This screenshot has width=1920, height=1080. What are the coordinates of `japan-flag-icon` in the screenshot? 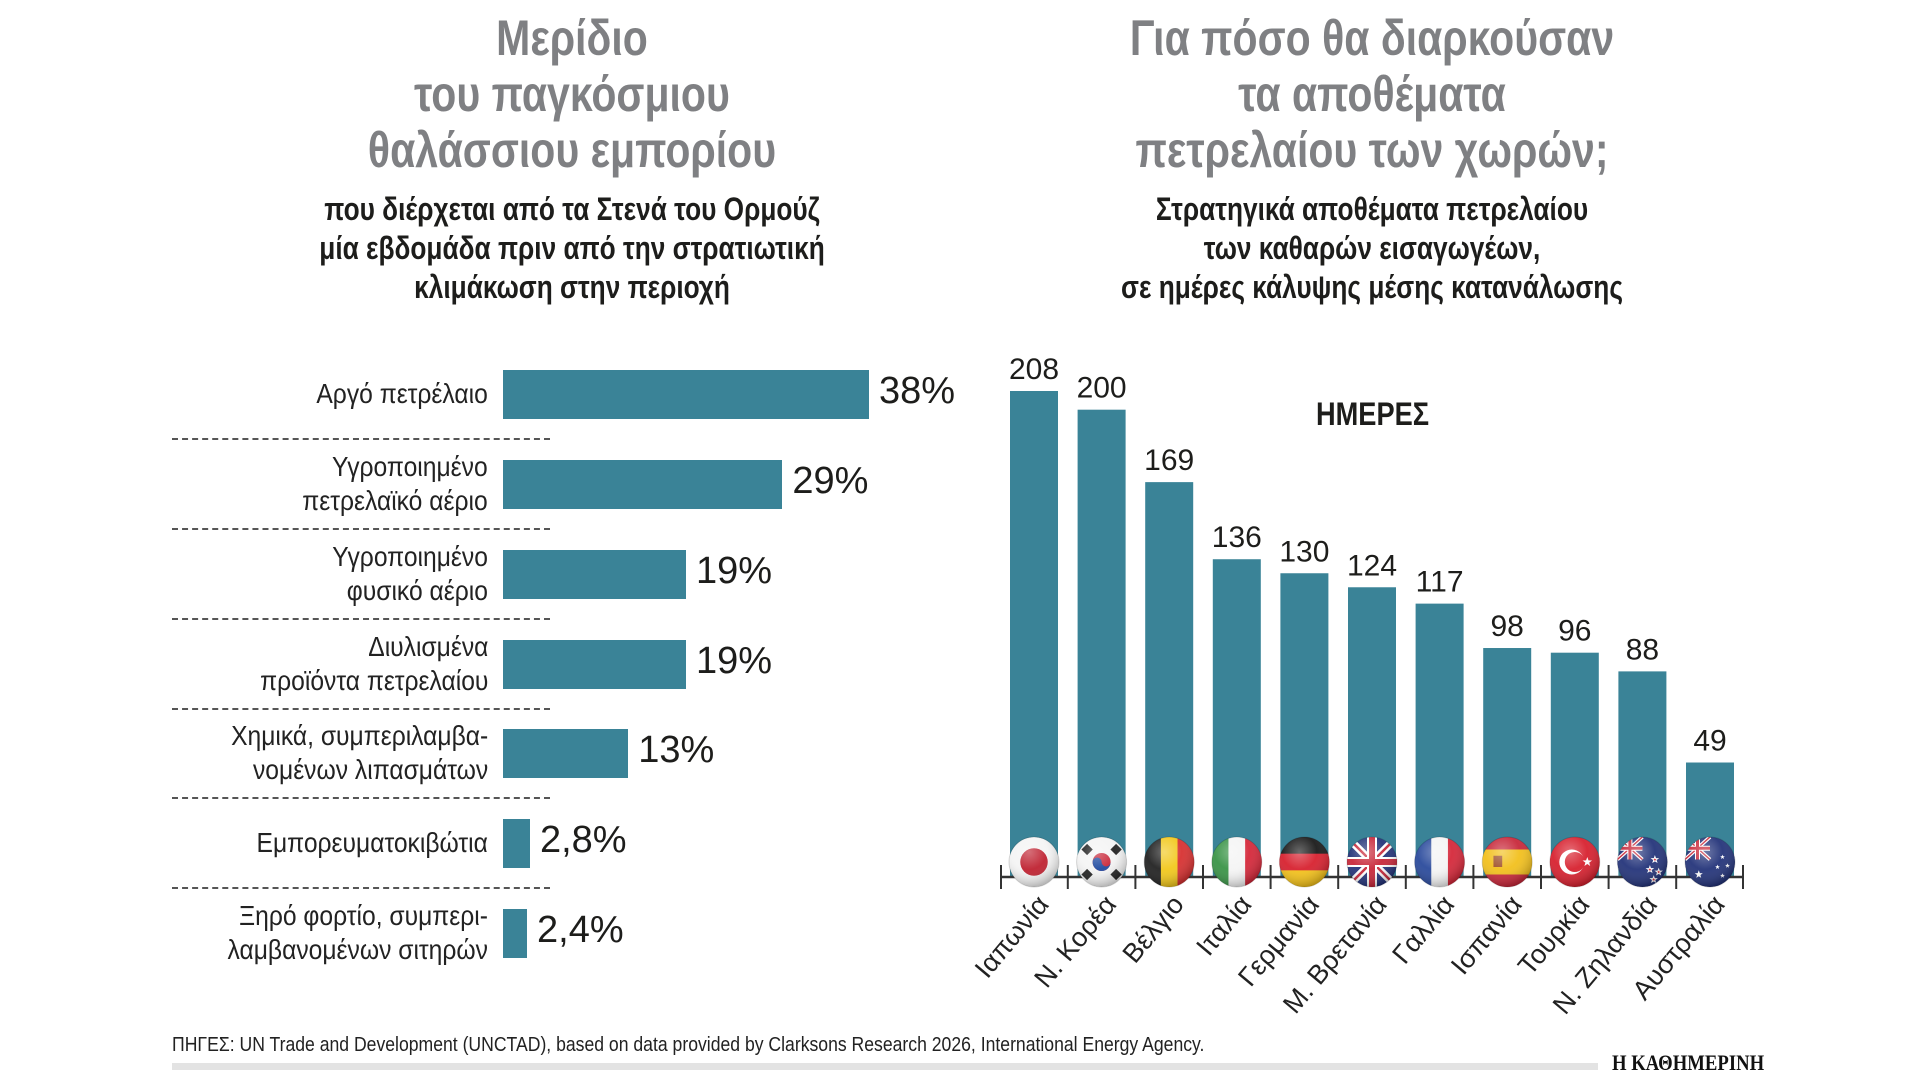 It's located at (1034, 862).